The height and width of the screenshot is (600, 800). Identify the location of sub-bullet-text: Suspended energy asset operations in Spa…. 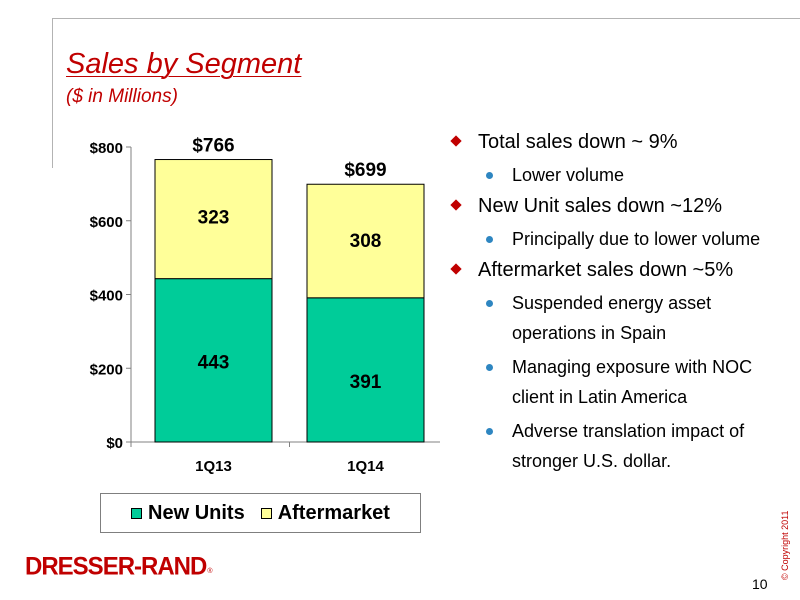
(612, 318).